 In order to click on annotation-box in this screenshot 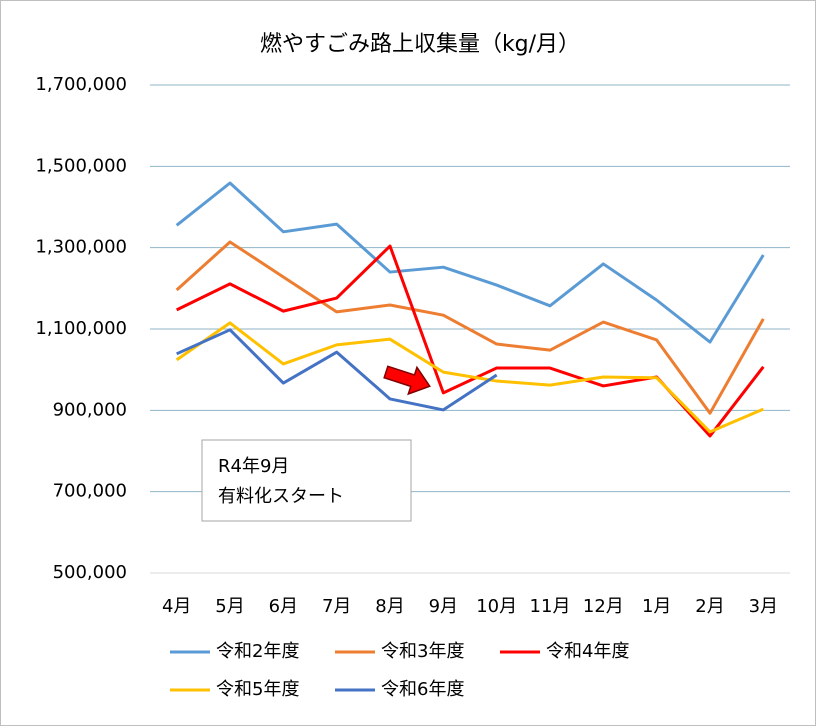, I will do `click(306, 480)`.